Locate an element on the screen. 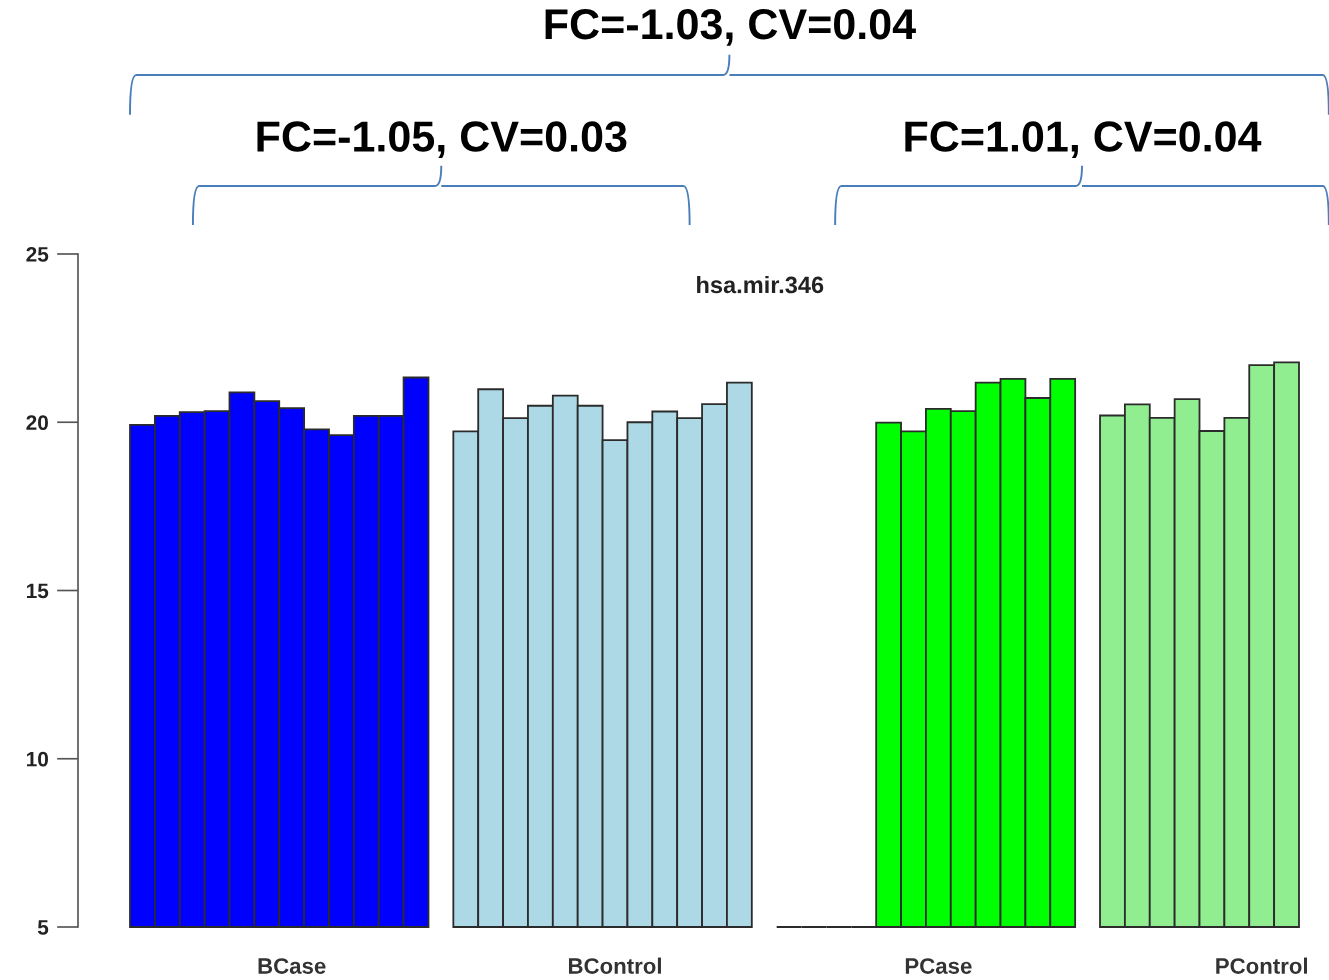  x-tick-label: PCase is located at coordinates (938, 966).